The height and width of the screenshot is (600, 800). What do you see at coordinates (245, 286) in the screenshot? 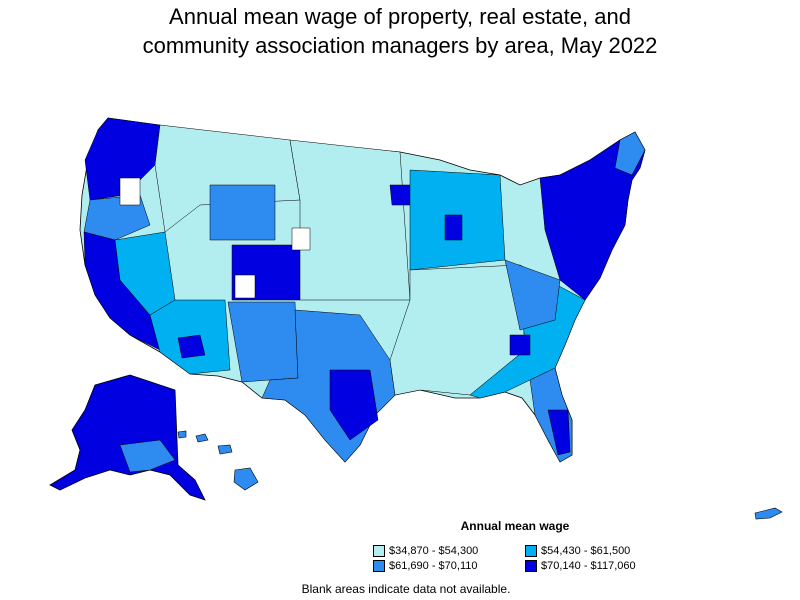
I see `blank-area-colorado` at bounding box center [245, 286].